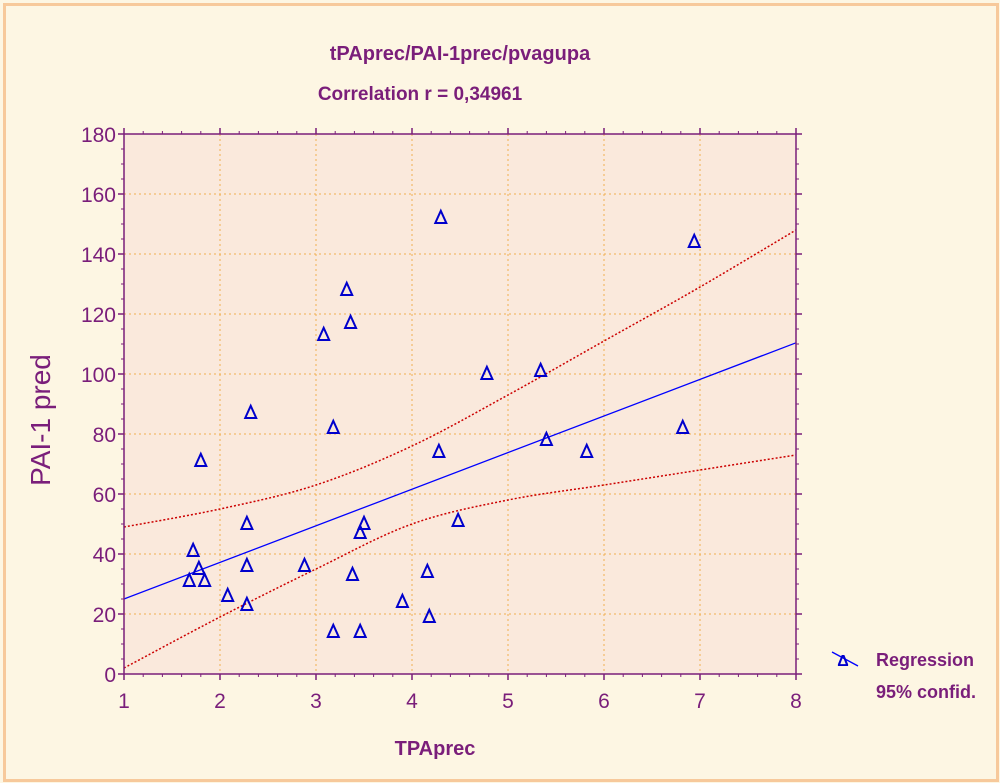  Describe the element at coordinates (700, 701) in the screenshot. I see `x-tick-label: 7` at that location.